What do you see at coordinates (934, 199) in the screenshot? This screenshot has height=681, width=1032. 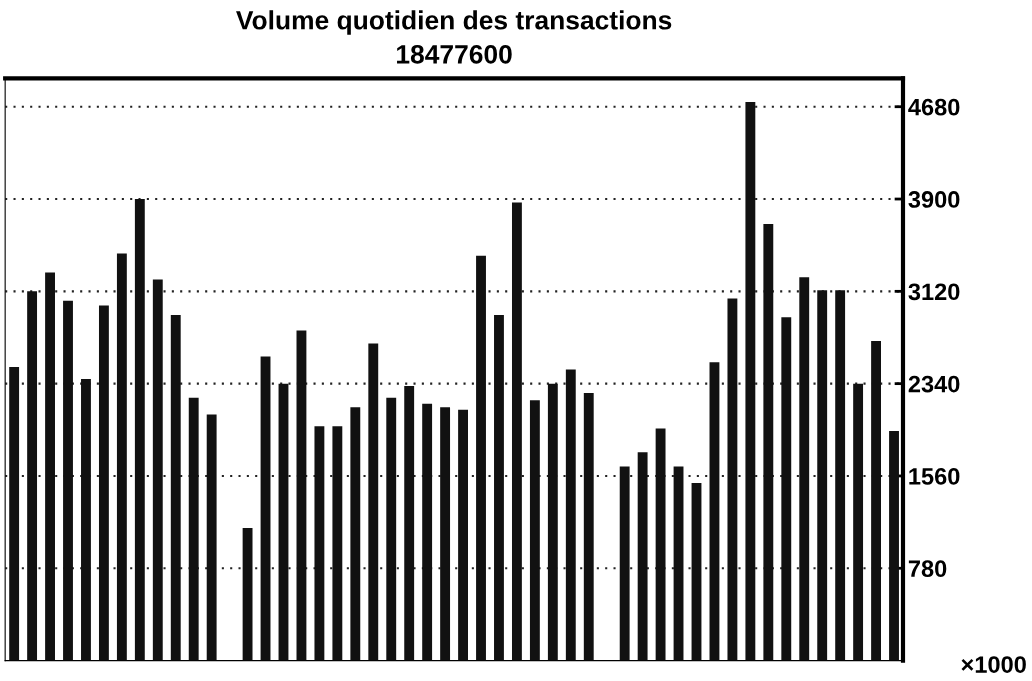 I see `y-tick-label: 3900` at bounding box center [934, 199].